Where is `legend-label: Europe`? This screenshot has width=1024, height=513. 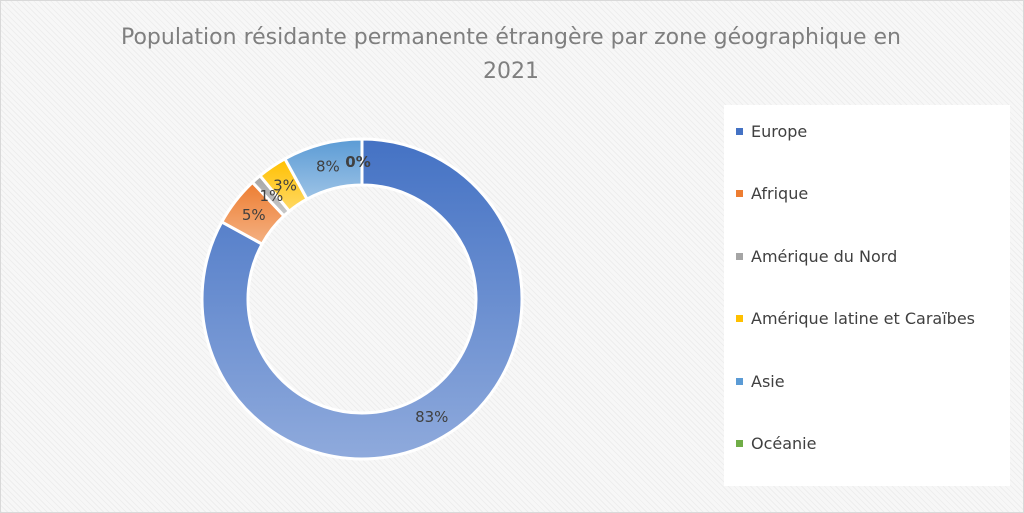
legend-label: Europe is located at coordinates (779, 131).